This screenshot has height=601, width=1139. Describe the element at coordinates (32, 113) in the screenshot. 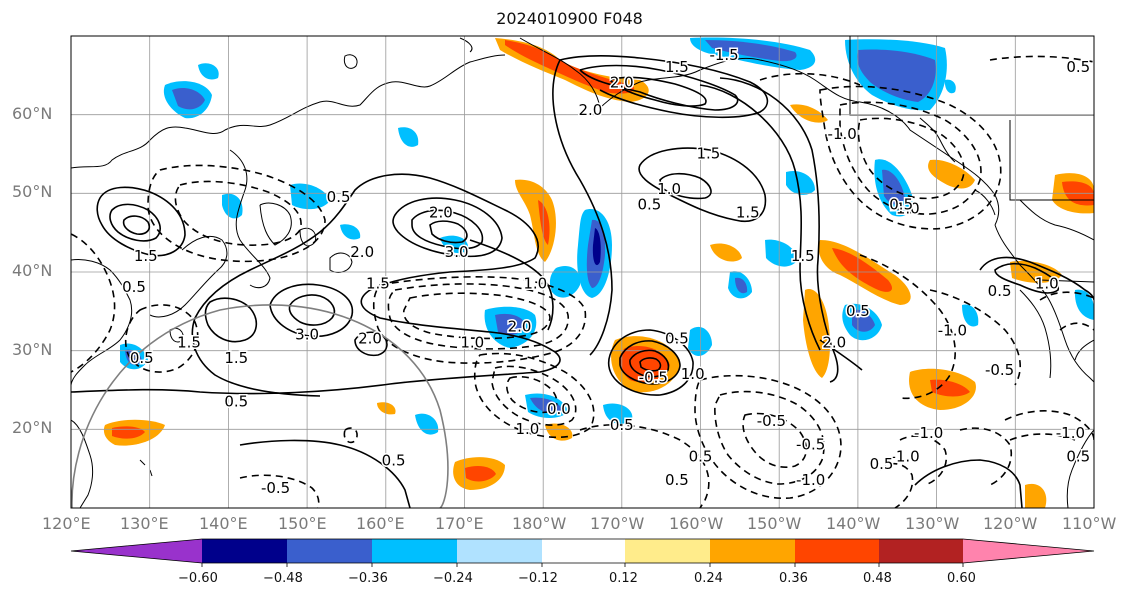

I see `lat-label: 60°N` at that location.